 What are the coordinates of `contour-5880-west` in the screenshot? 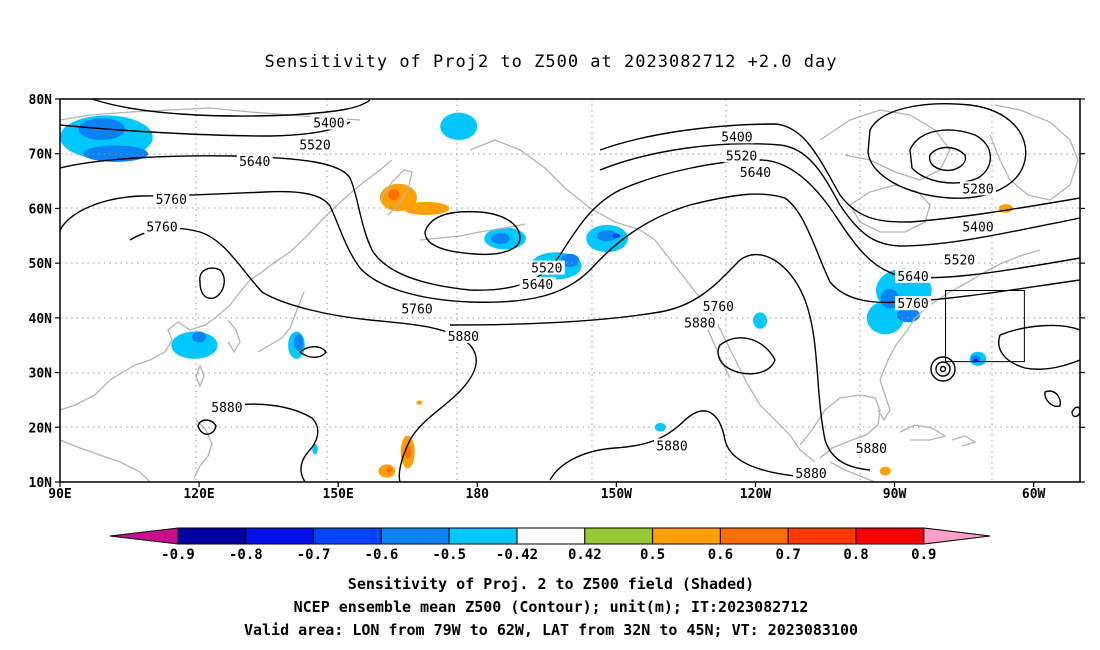 It's located at (303, 354).